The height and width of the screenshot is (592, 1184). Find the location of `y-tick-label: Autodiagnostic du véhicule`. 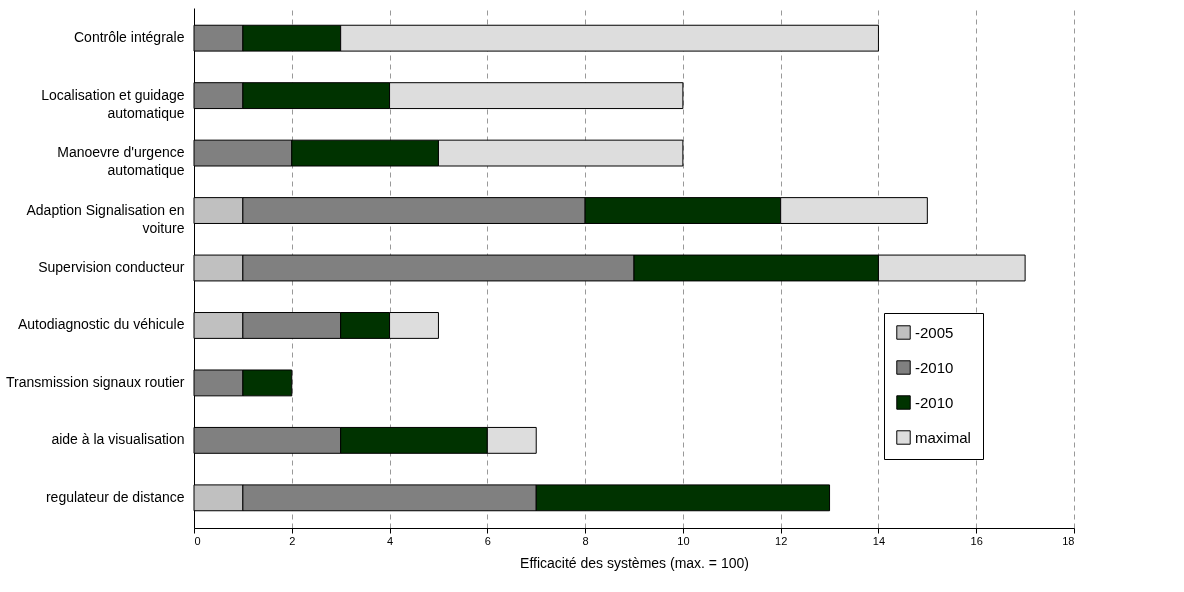

y-tick-label: Autodiagnostic du véhicule is located at coordinates (101, 324).